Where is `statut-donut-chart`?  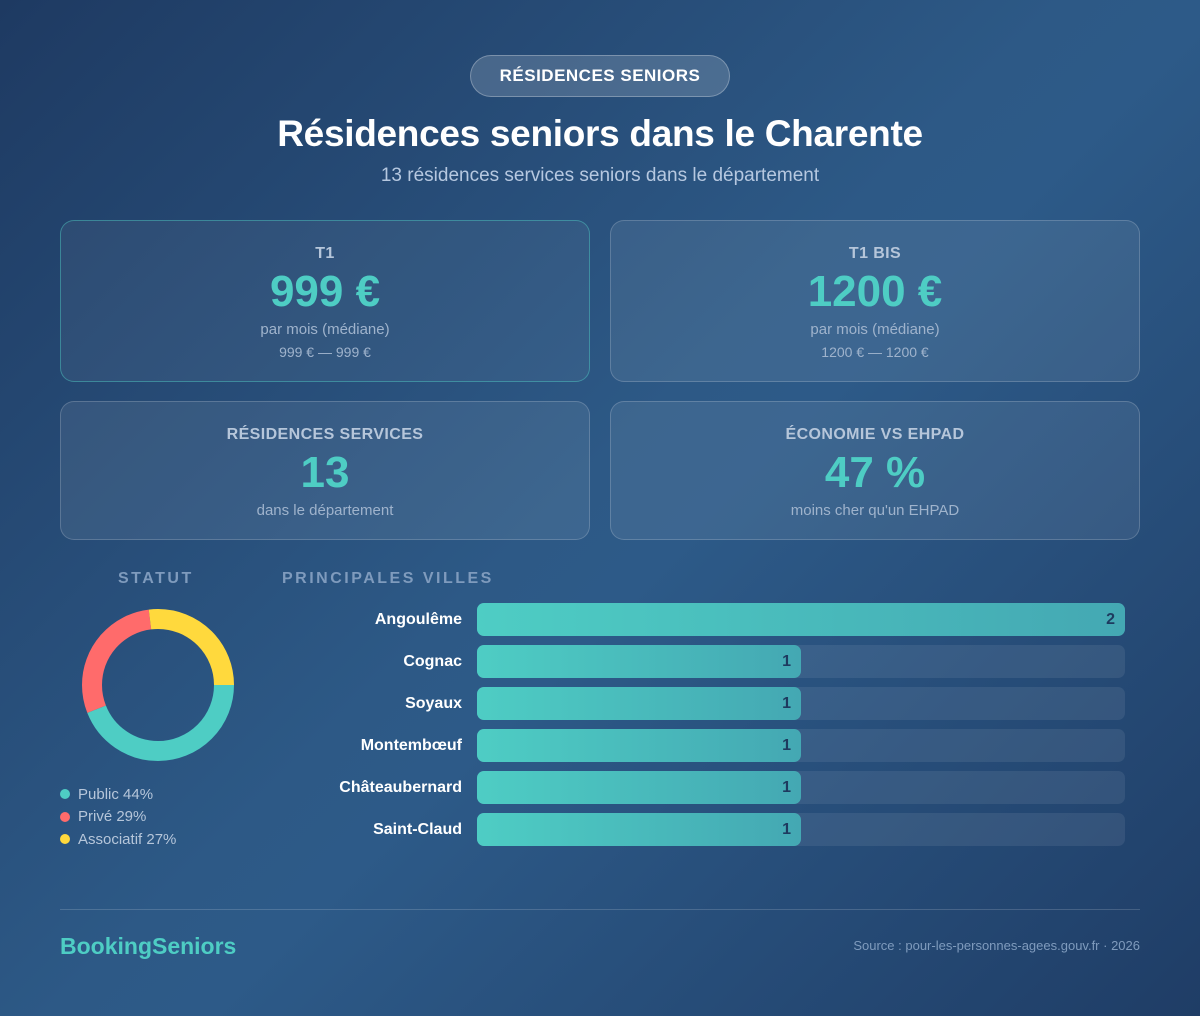 statut-donut-chart is located at coordinates (158, 685).